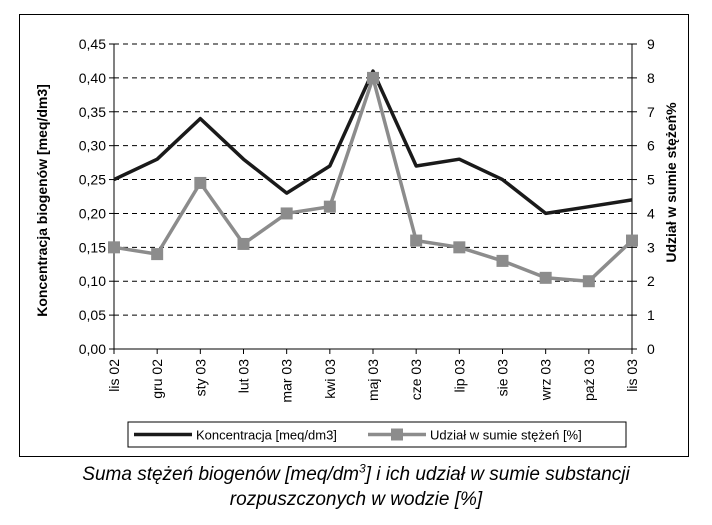 The image size is (712, 525). Describe the element at coordinates (244, 376) in the screenshot. I see `x-tick-label: lut 03` at that location.